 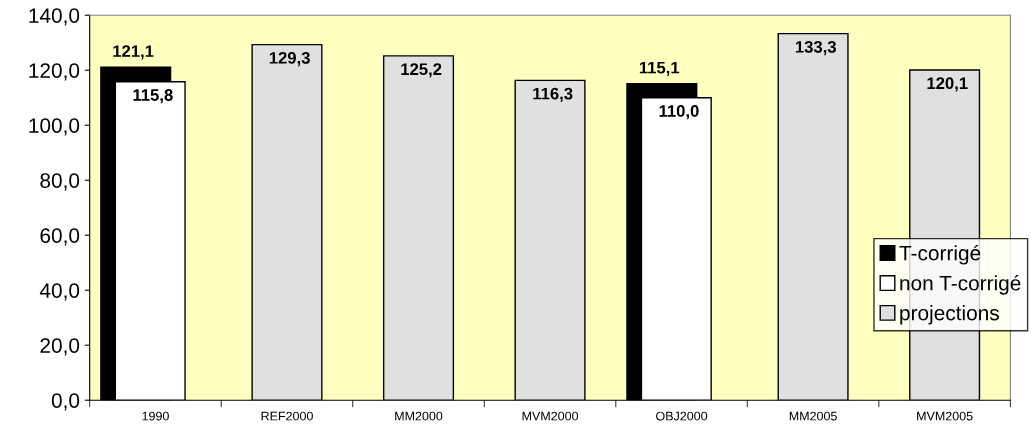 What do you see at coordinates (659, 68) in the screenshot?
I see `data-label: 115,1` at bounding box center [659, 68].